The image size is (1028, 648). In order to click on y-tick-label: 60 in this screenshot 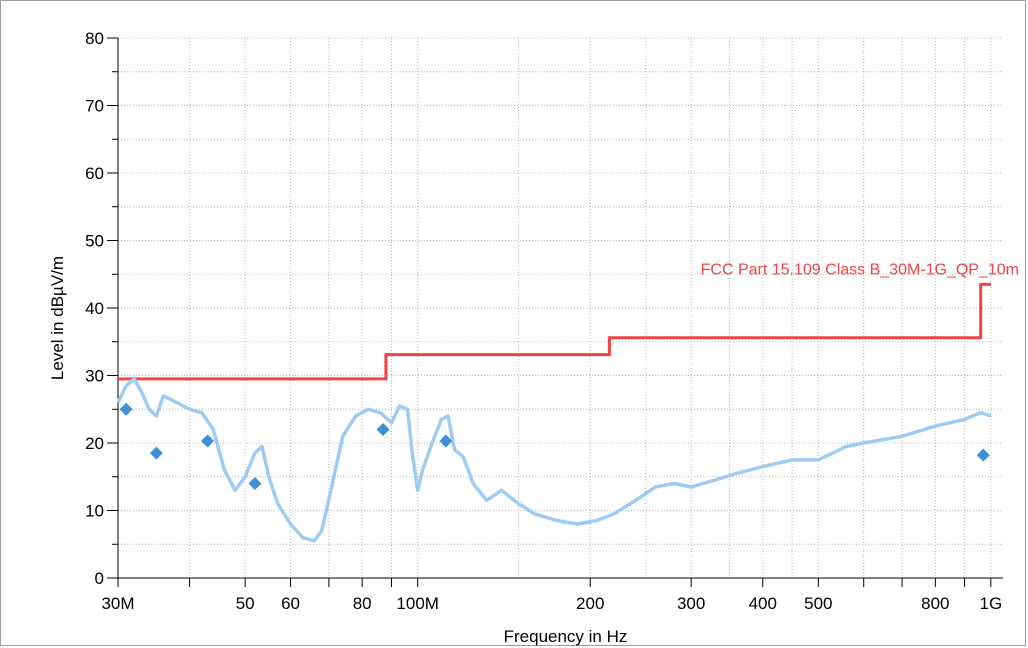, I will do `click(94, 173)`.